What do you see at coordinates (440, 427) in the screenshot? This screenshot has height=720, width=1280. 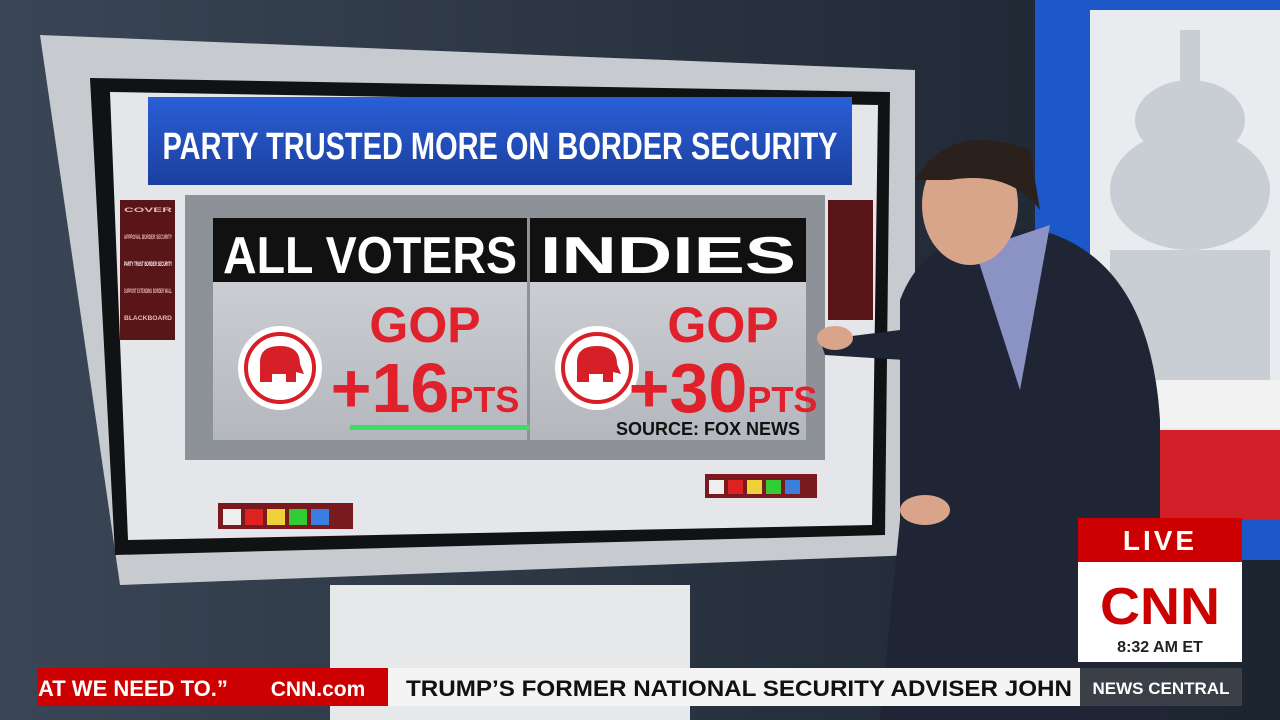 I see `highlight-bar` at bounding box center [440, 427].